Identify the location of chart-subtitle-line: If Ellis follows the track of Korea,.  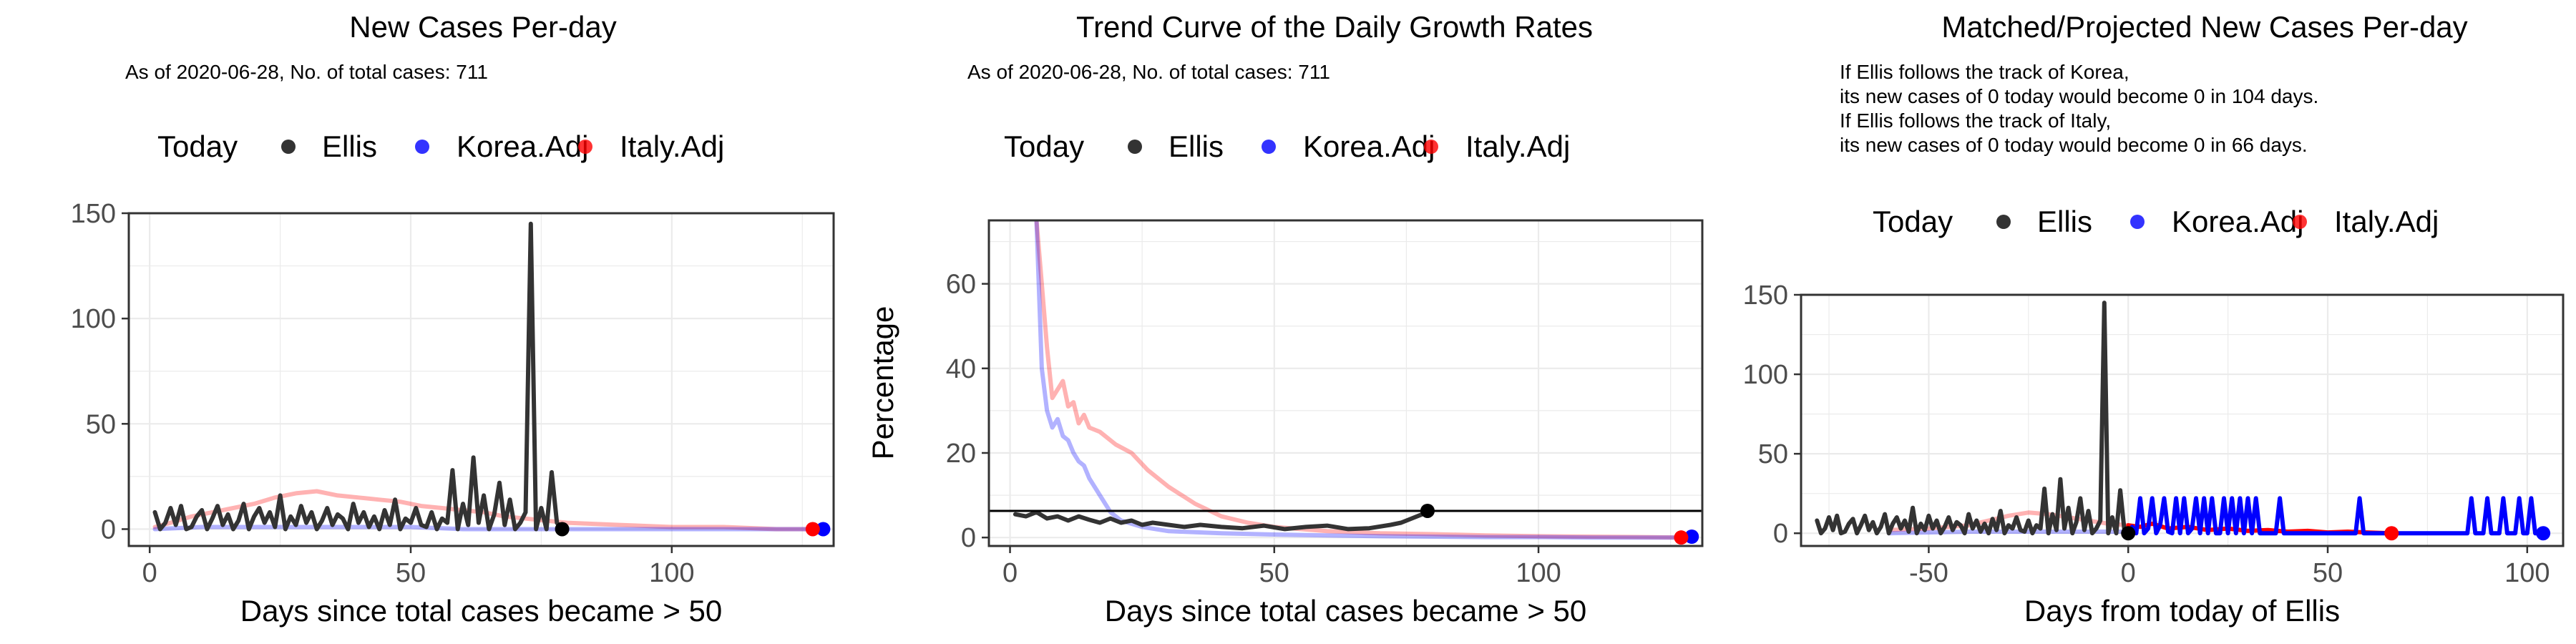
(1984, 72).